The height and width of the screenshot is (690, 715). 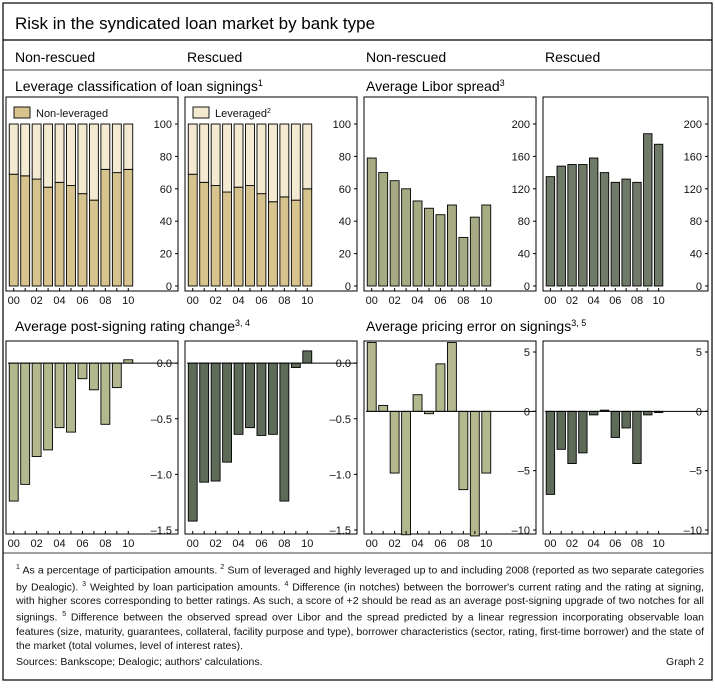 What do you see at coordinates (166, 255) in the screenshot?
I see `y-tick-label: 20` at bounding box center [166, 255].